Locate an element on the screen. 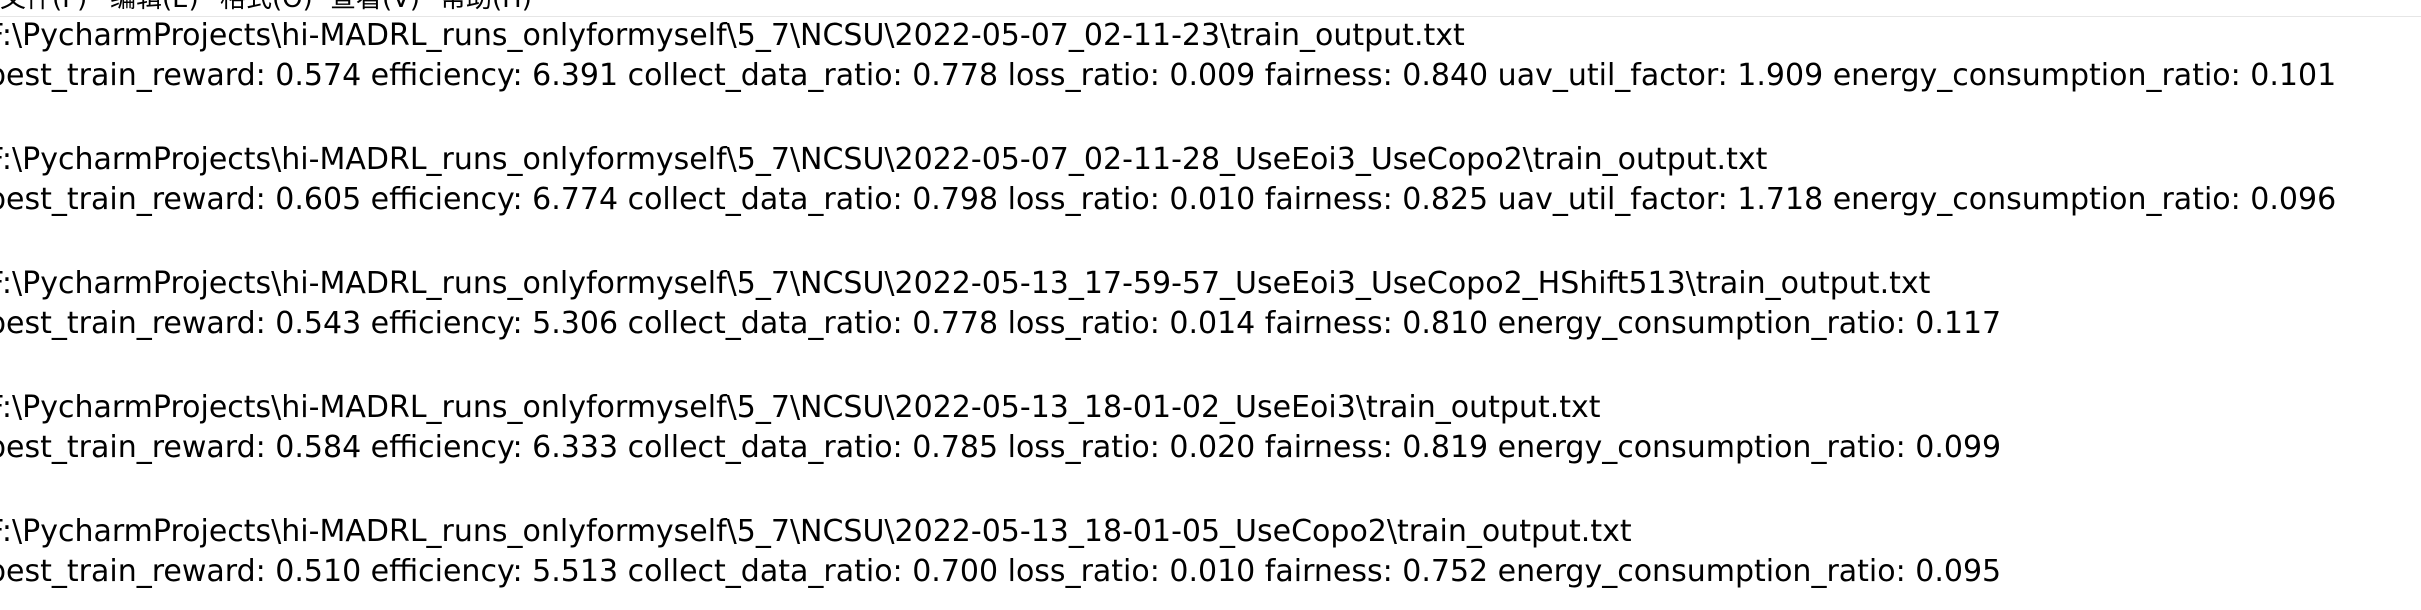  menu-help: 帮助(H) is located at coordinates (486, 7).